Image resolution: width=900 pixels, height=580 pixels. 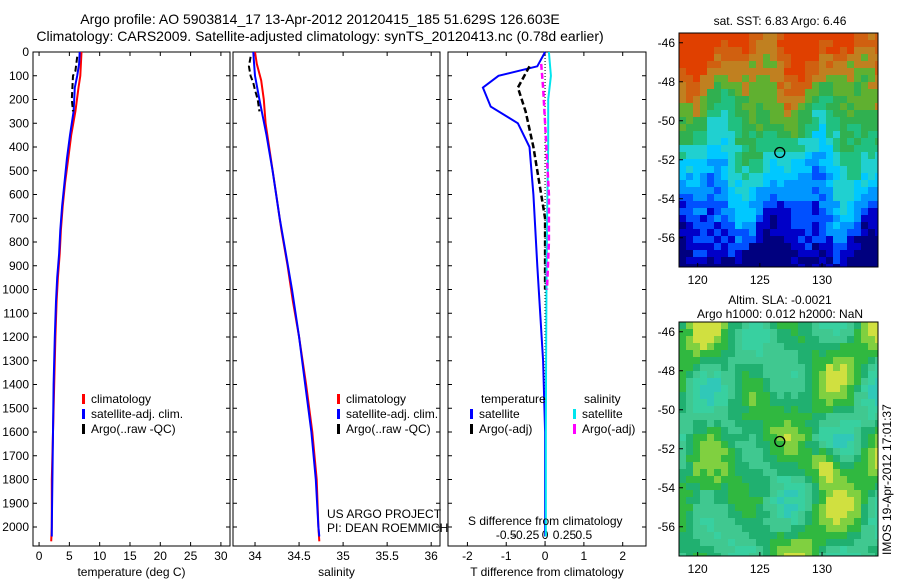 I want to click on map-x-tick-label: 120, so click(x=698, y=280).